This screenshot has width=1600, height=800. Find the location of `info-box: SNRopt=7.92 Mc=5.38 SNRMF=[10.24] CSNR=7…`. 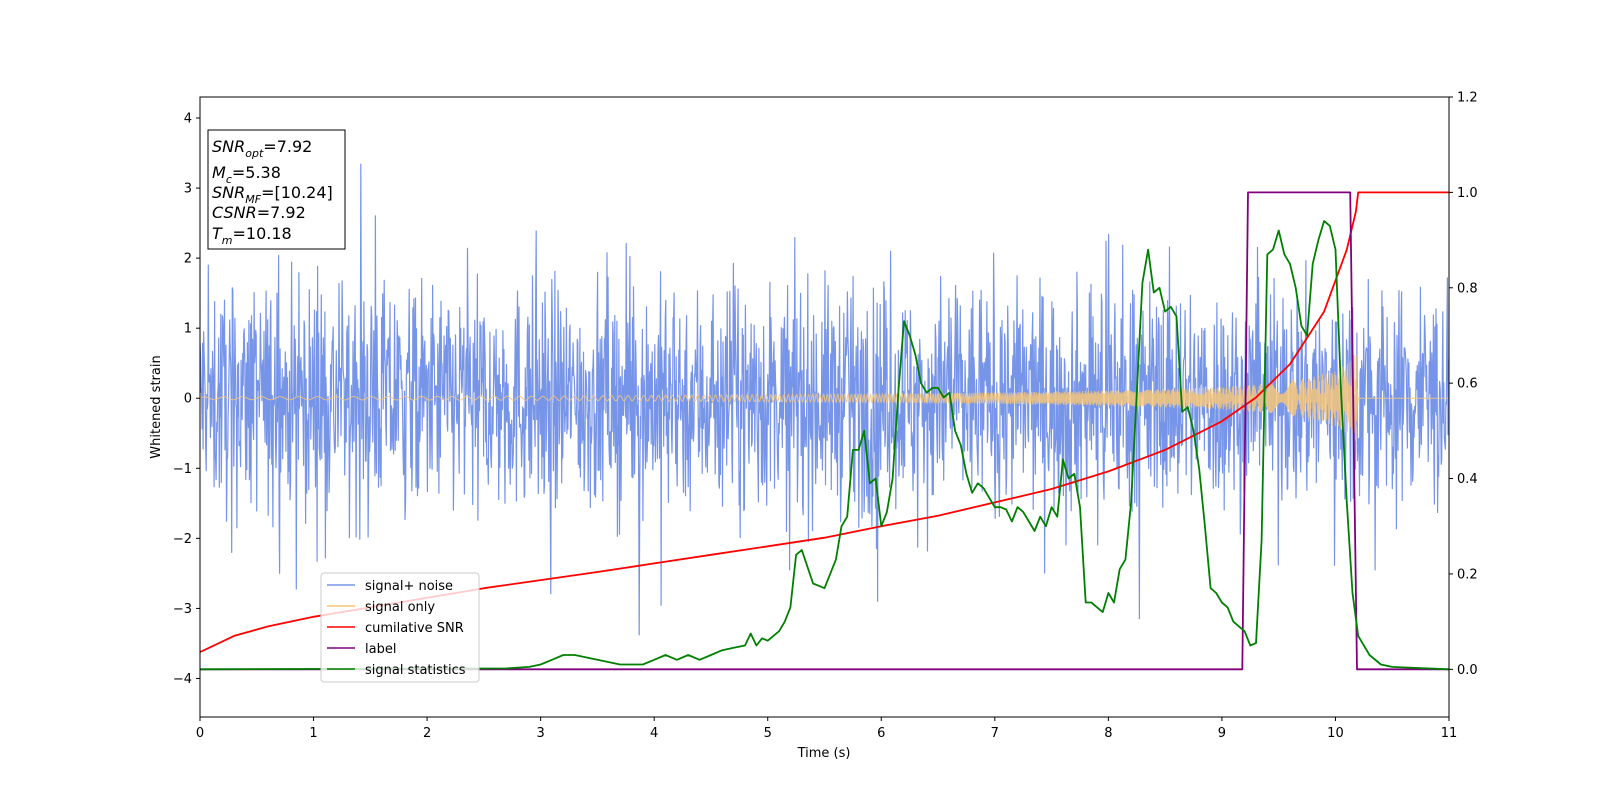

info-box: SNRopt=7.92 Mc=5.38 SNRMF=[10.24] CSNR=7… is located at coordinates (276, 189).